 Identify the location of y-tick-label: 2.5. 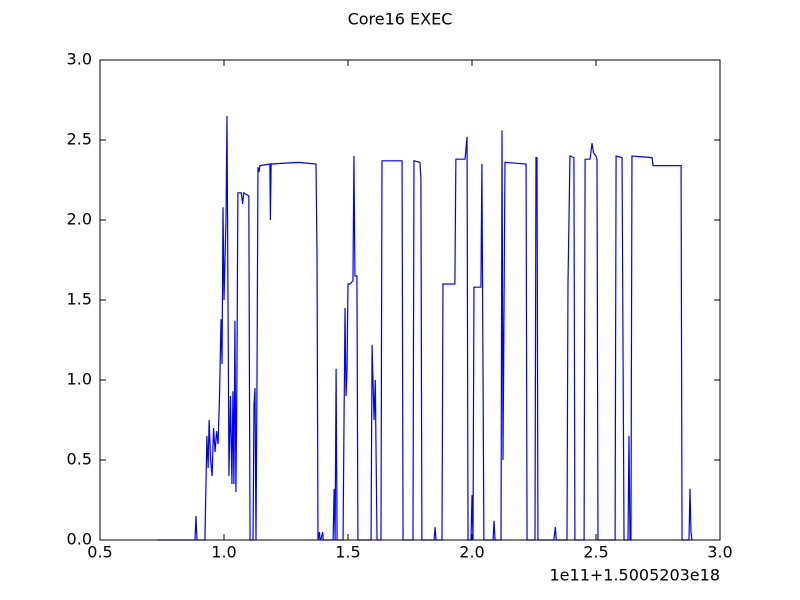
(79, 139).